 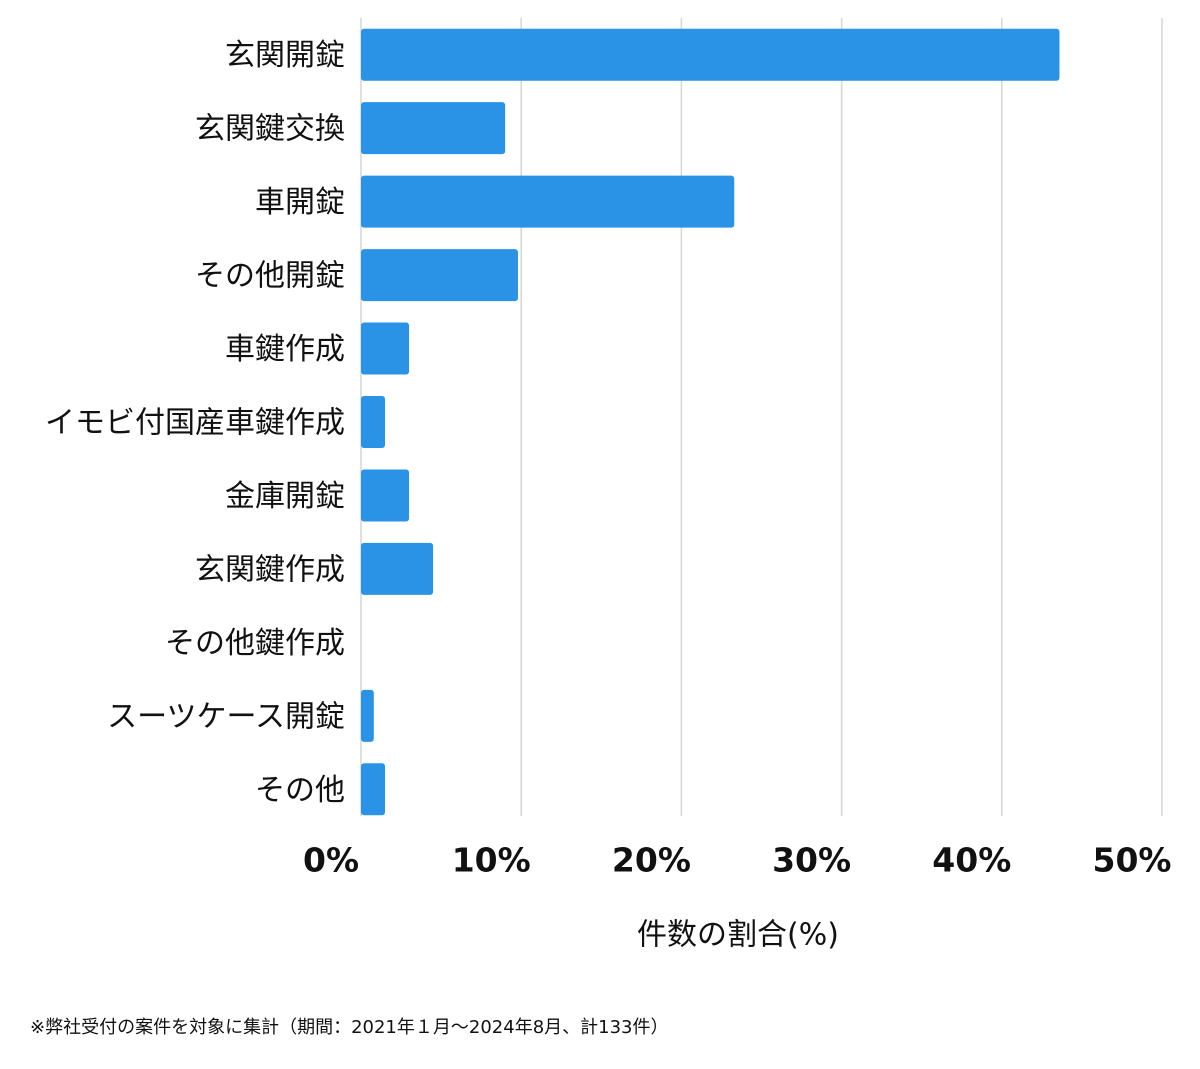 What do you see at coordinates (285, 55) in the screenshot?
I see `y-tick-label: 玄関開錠` at bounding box center [285, 55].